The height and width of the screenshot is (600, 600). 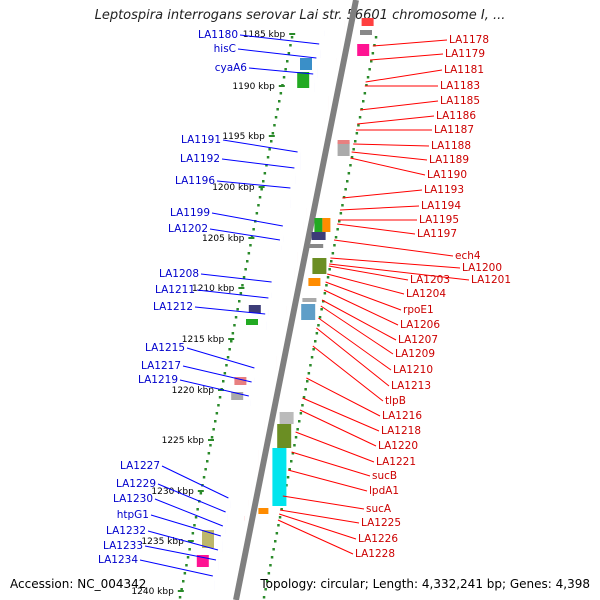 I want to click on forward-gene-label: LA1217, so click(x=161, y=366).